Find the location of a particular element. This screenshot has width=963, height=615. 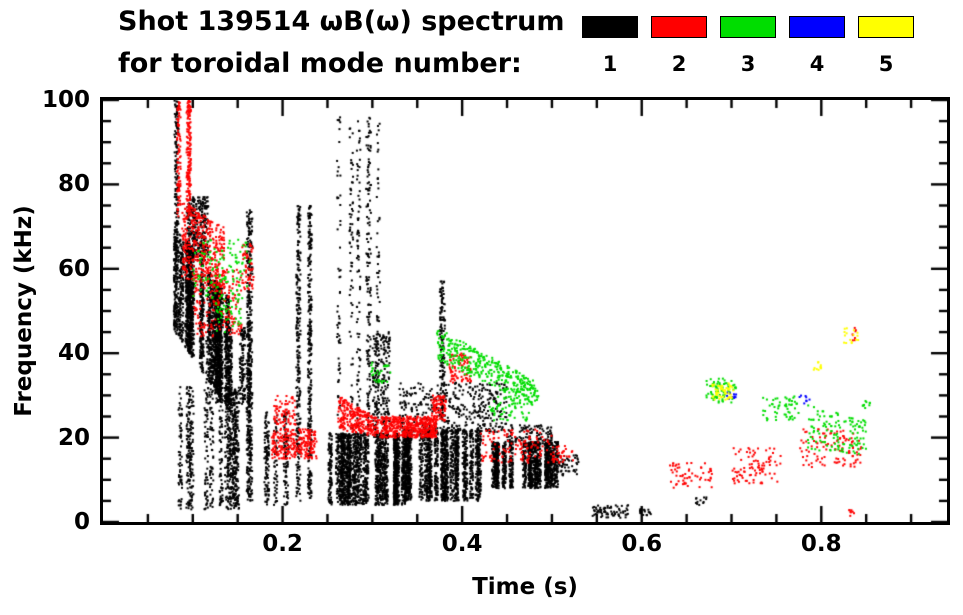

x-axis-label: Time (s) is located at coordinates (525, 587).